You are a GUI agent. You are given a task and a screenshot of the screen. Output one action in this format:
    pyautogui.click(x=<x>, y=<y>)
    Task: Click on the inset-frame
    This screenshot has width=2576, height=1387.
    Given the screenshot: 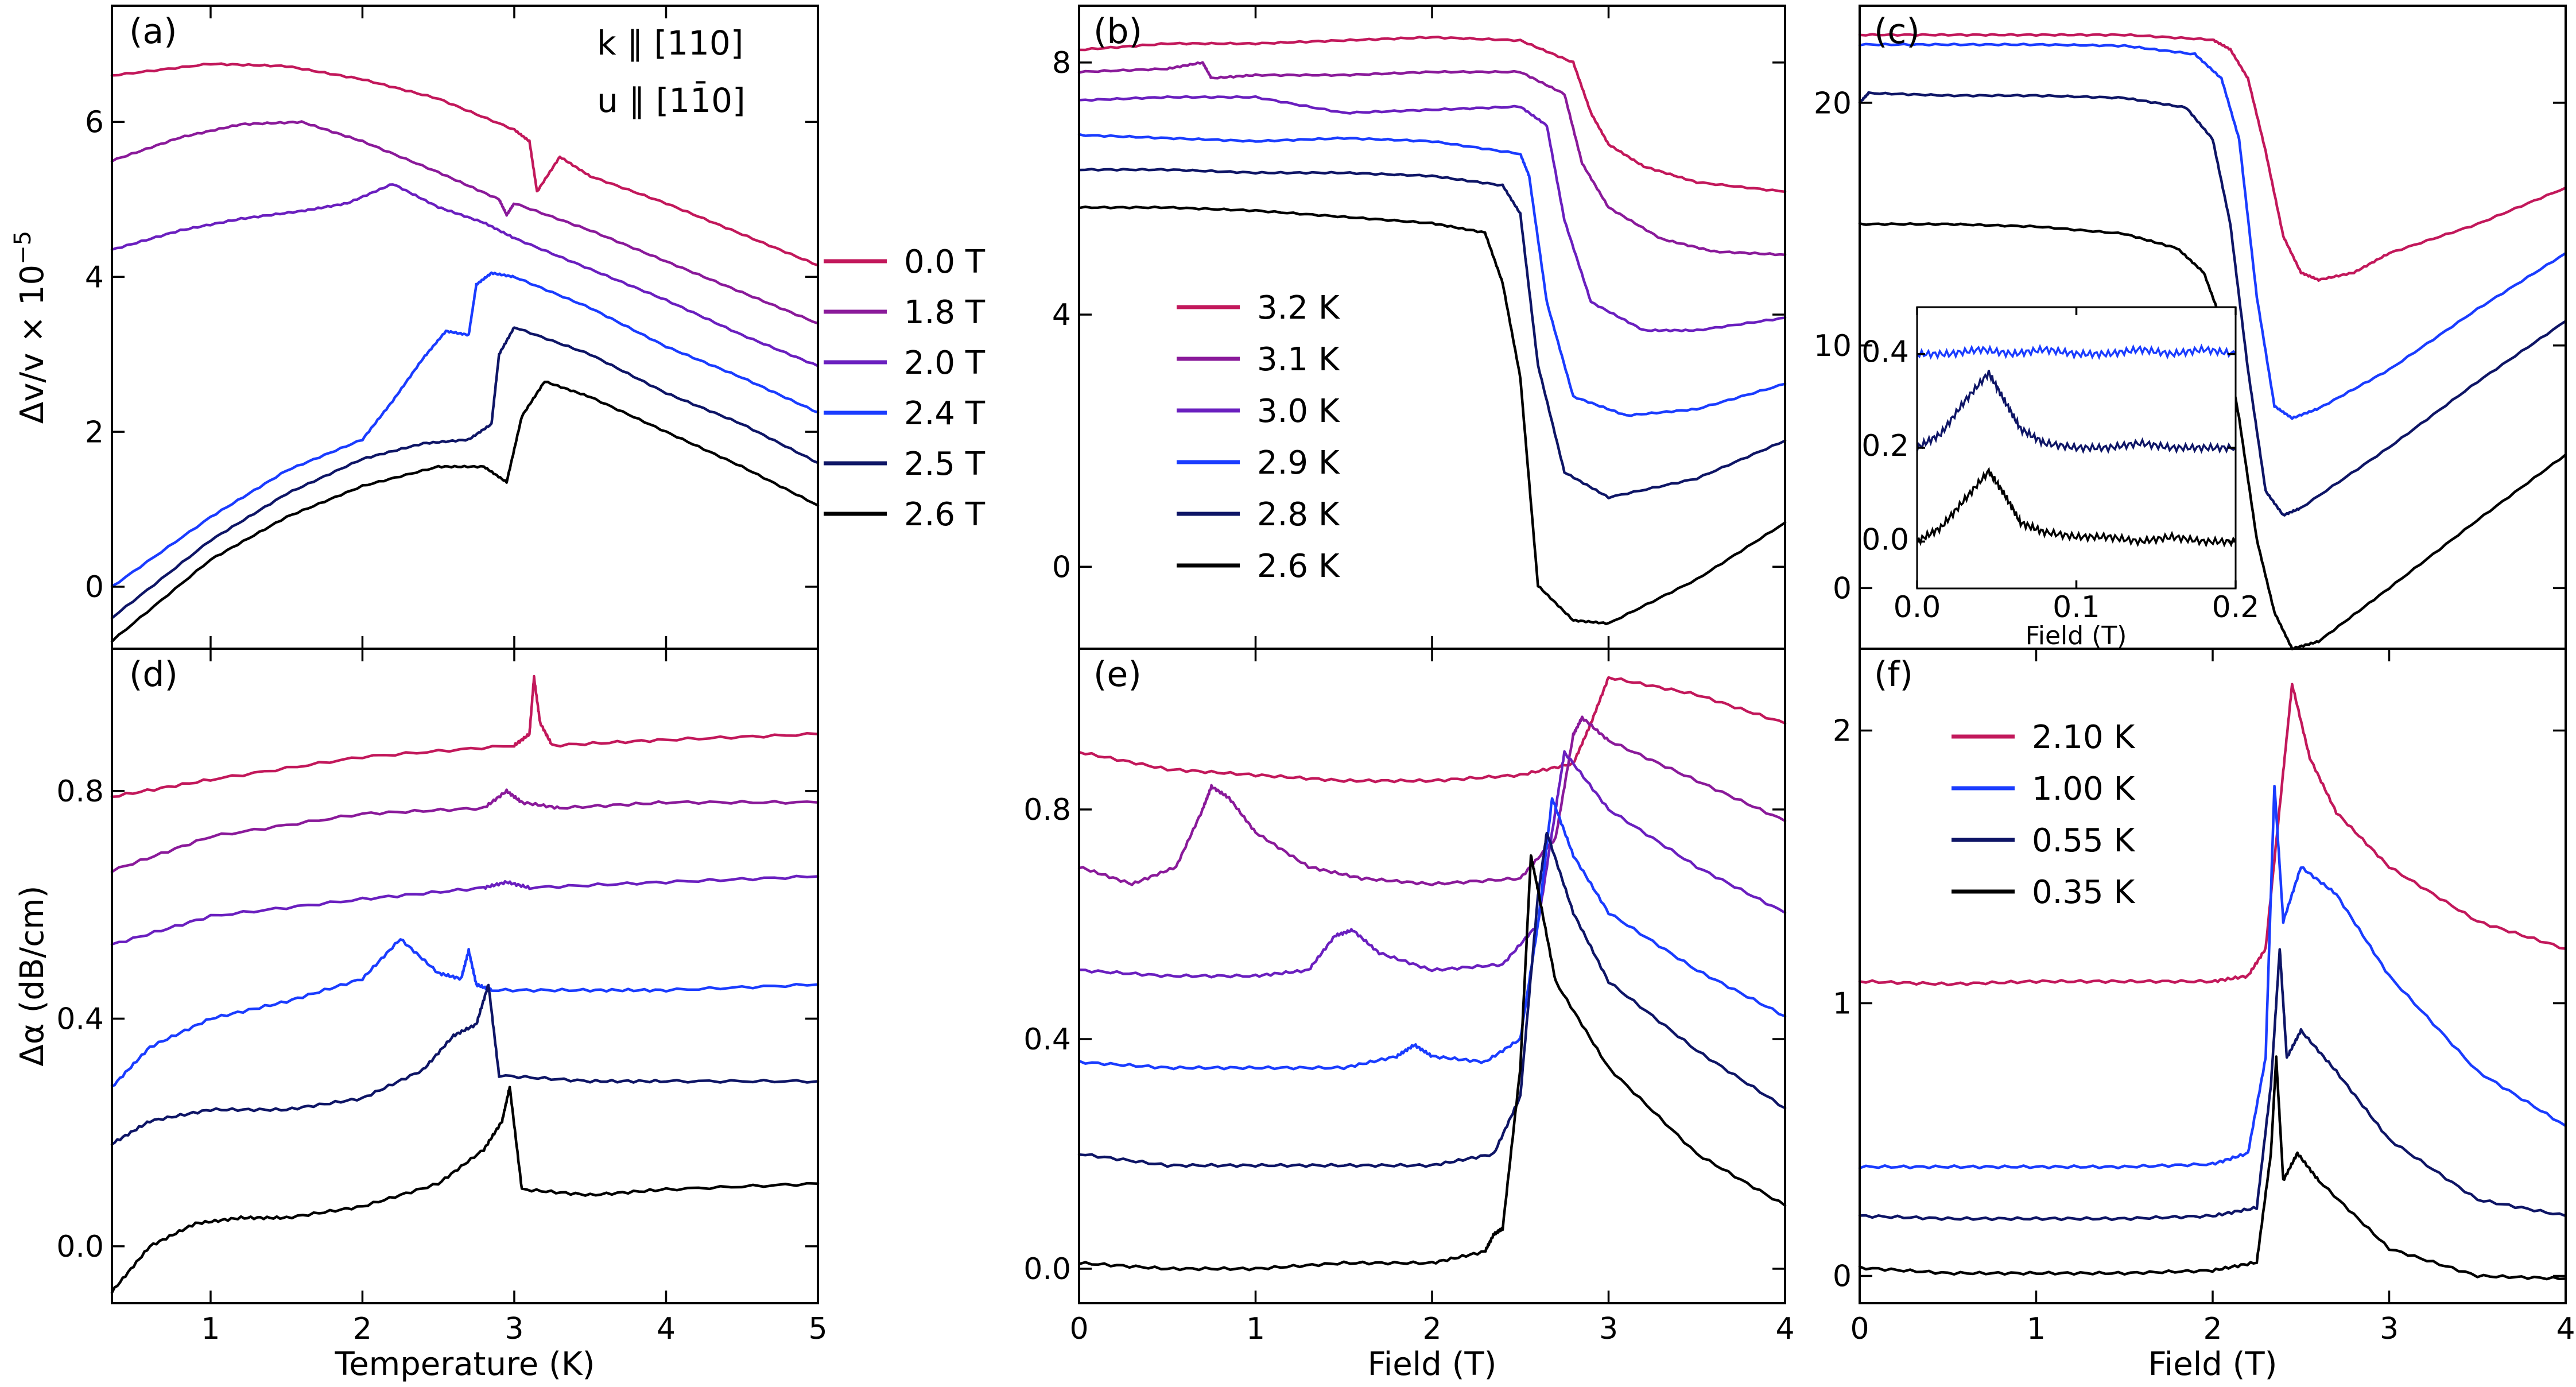 What is the action you would take?
    pyautogui.click(x=2076, y=448)
    